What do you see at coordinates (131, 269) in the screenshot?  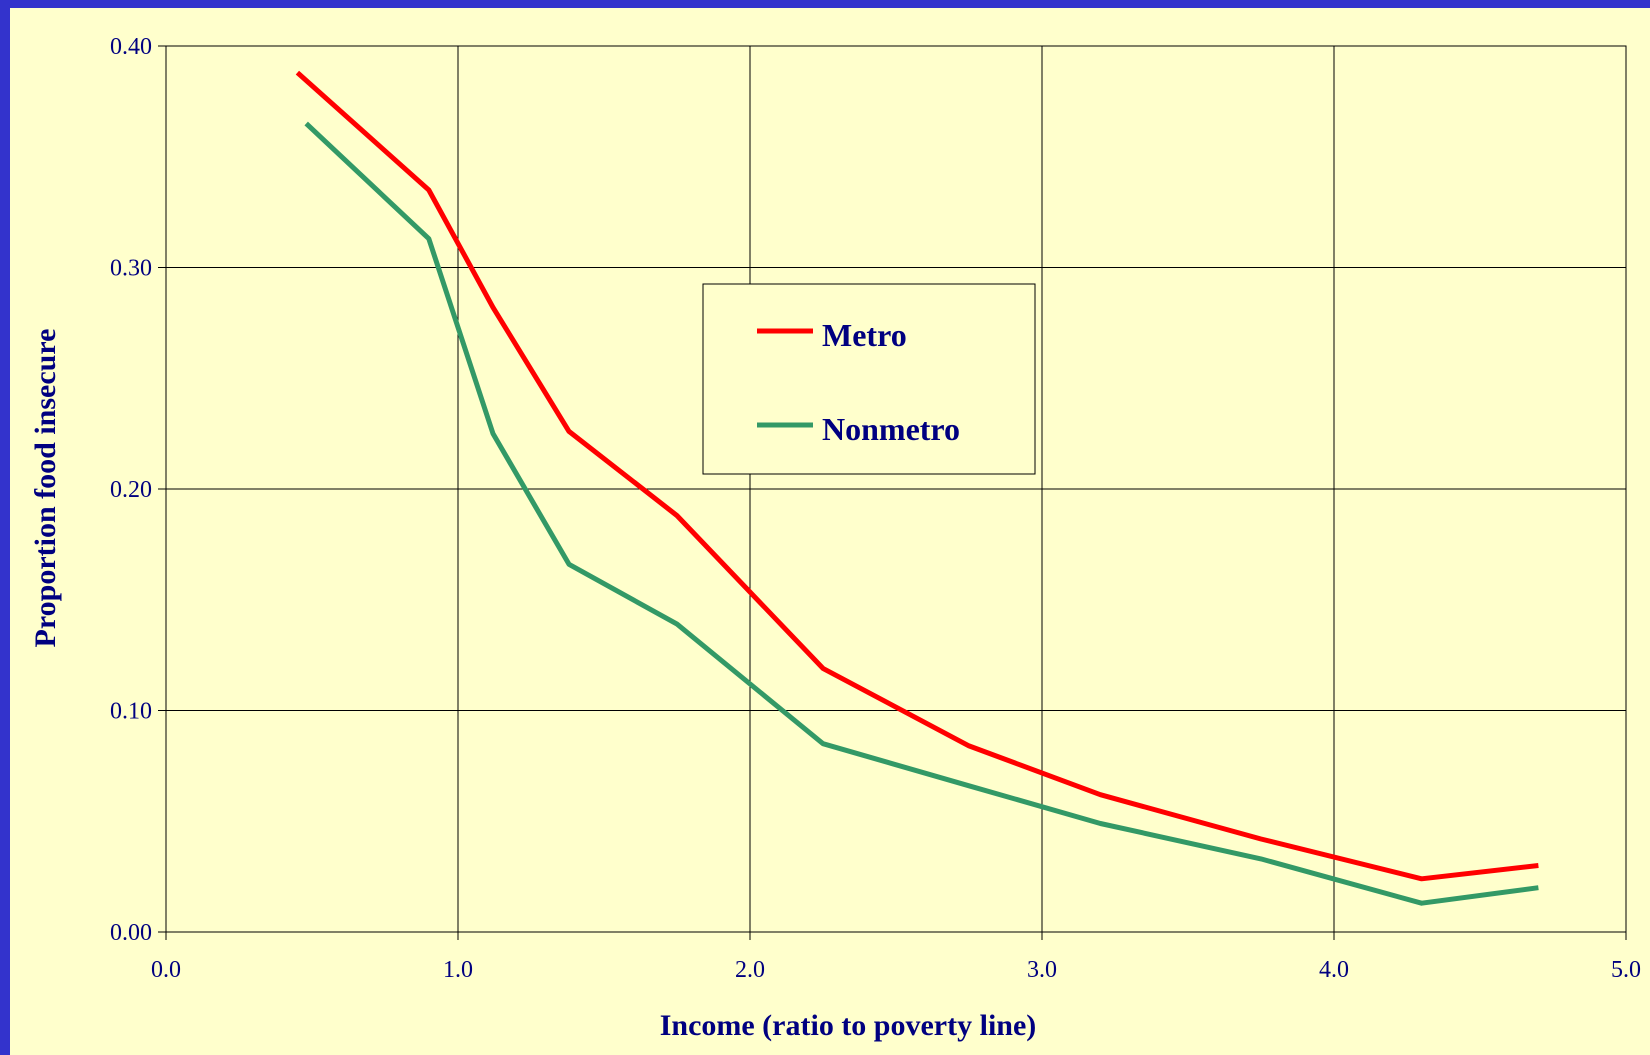 I see `y-tick-label: 0.30` at bounding box center [131, 269].